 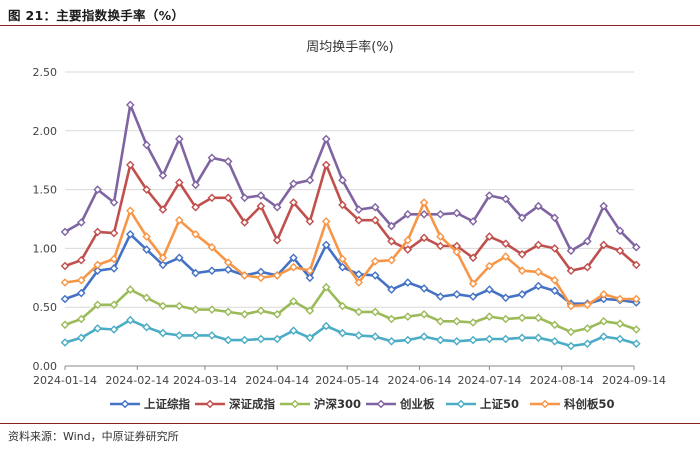 I want to click on legend-label: 上证综指, so click(x=167, y=404).